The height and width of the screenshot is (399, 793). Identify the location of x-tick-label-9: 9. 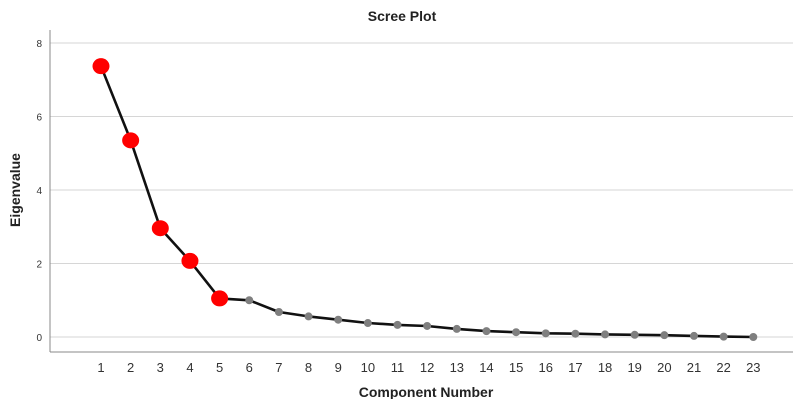
(338, 367).